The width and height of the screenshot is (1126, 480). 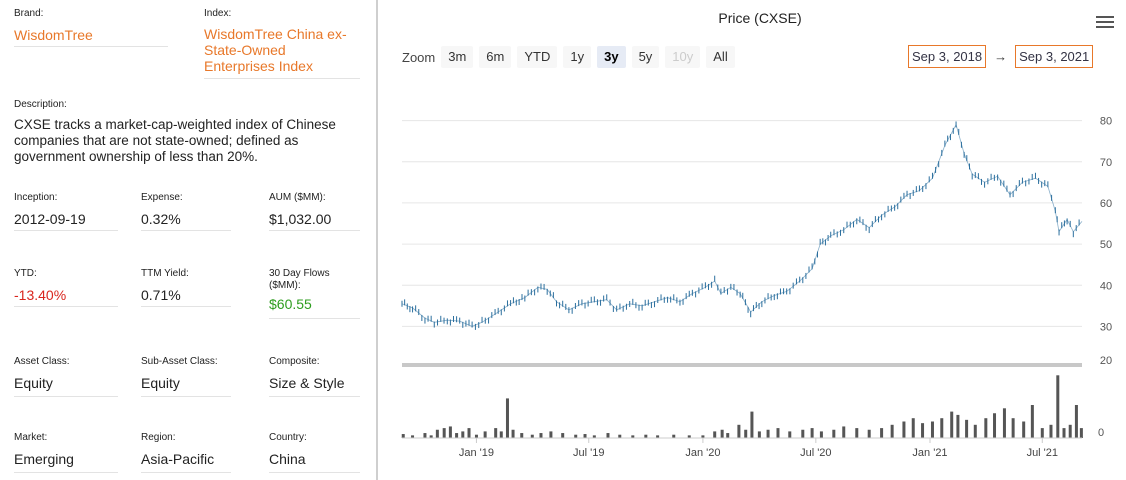 What do you see at coordinates (162, 197) in the screenshot?
I see `expense-label: Expense:` at bounding box center [162, 197].